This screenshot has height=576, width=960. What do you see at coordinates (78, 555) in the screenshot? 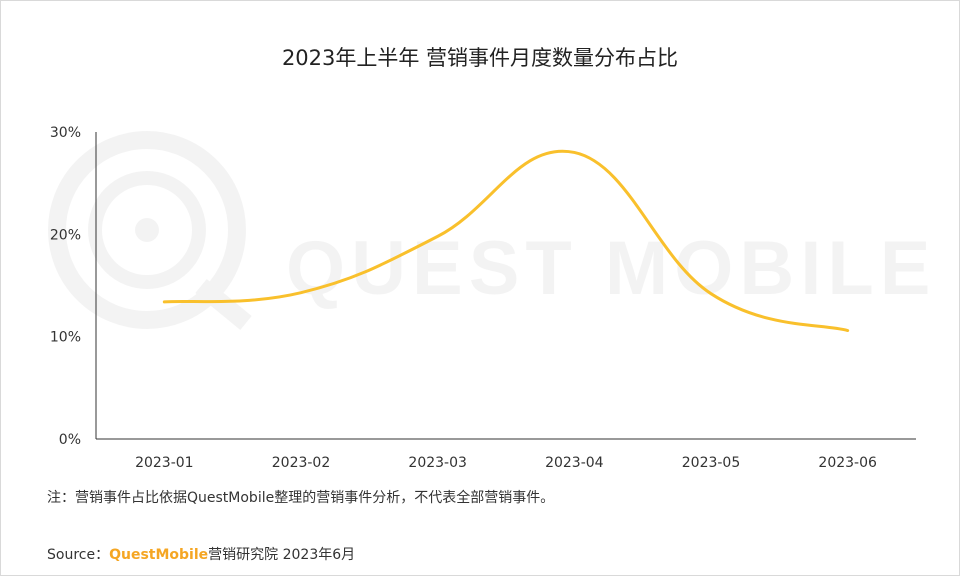
I see `source-label: Source：` at bounding box center [78, 555].